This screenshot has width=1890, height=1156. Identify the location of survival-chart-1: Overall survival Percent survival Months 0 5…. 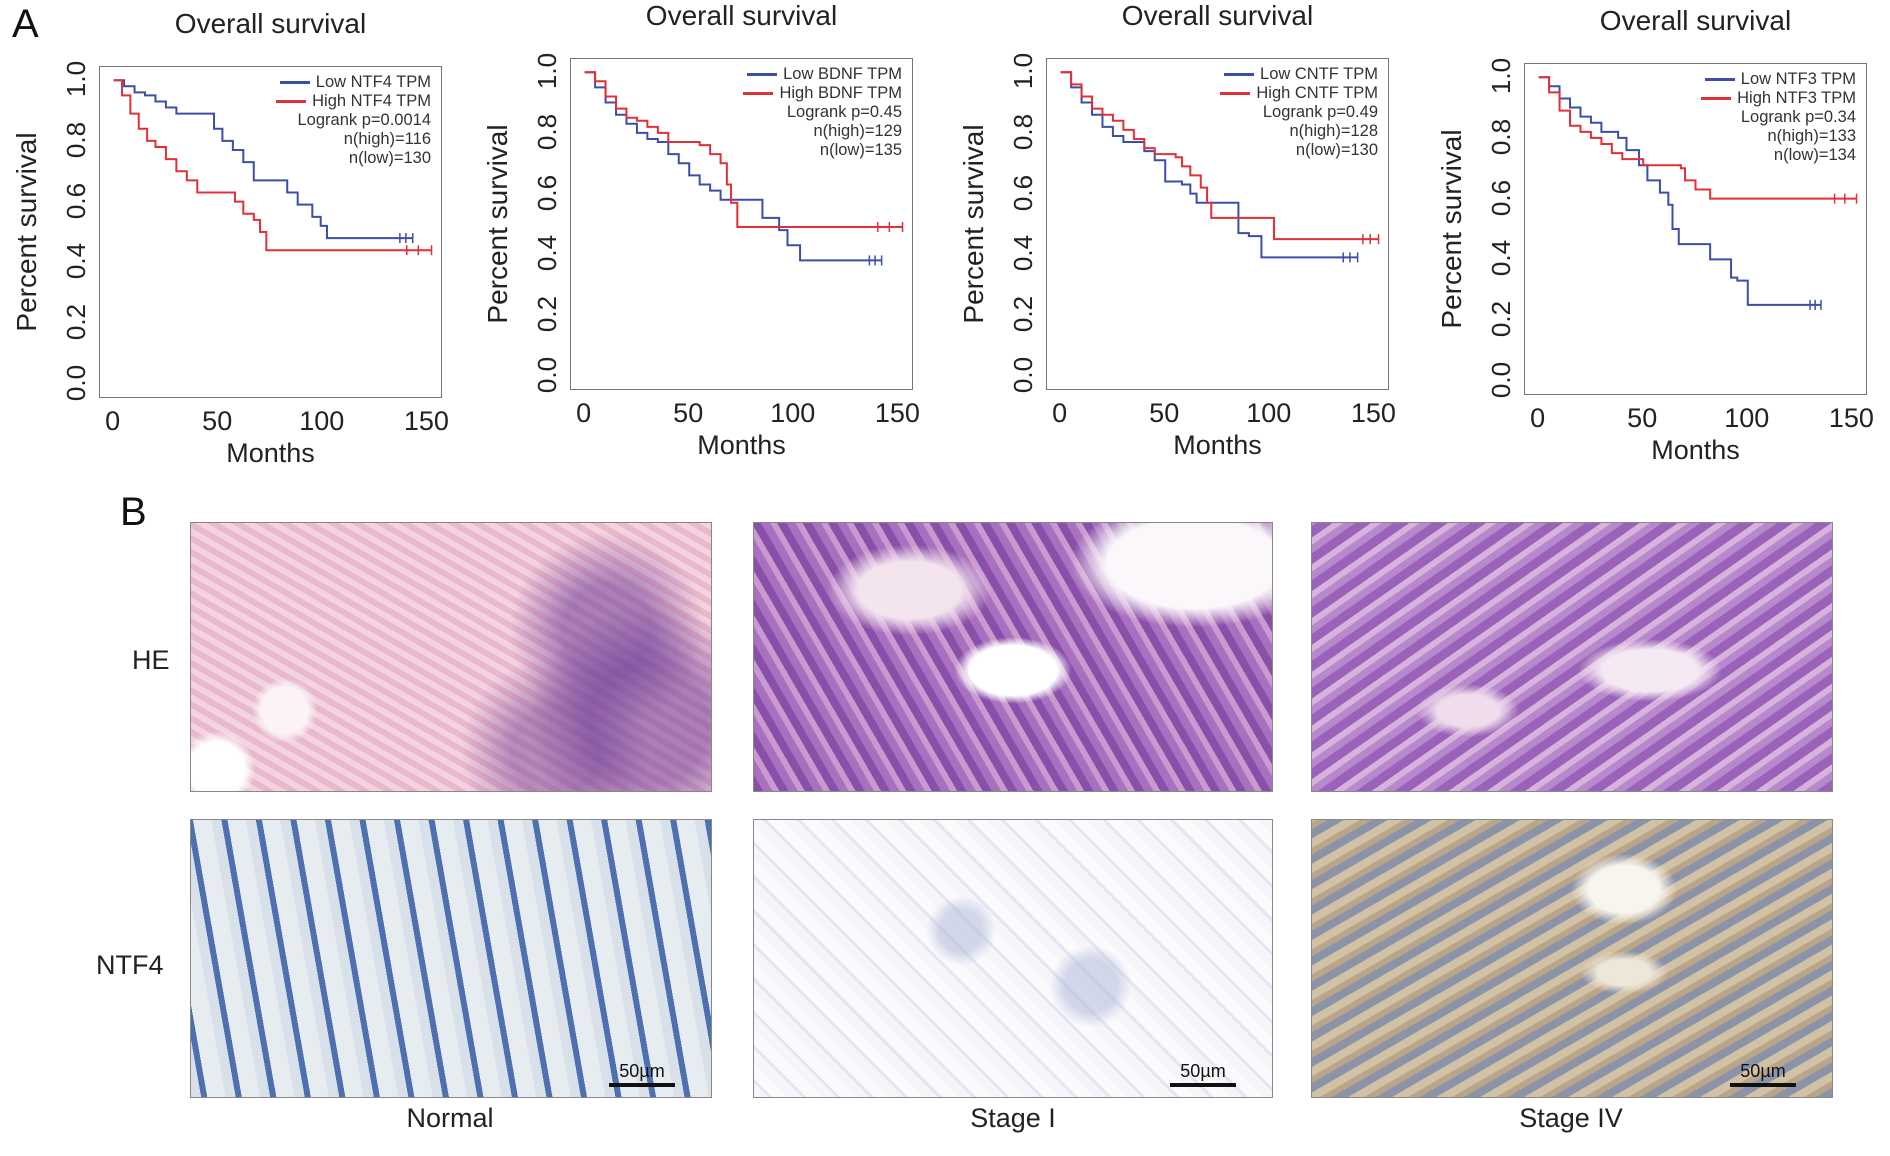
(701, 230).